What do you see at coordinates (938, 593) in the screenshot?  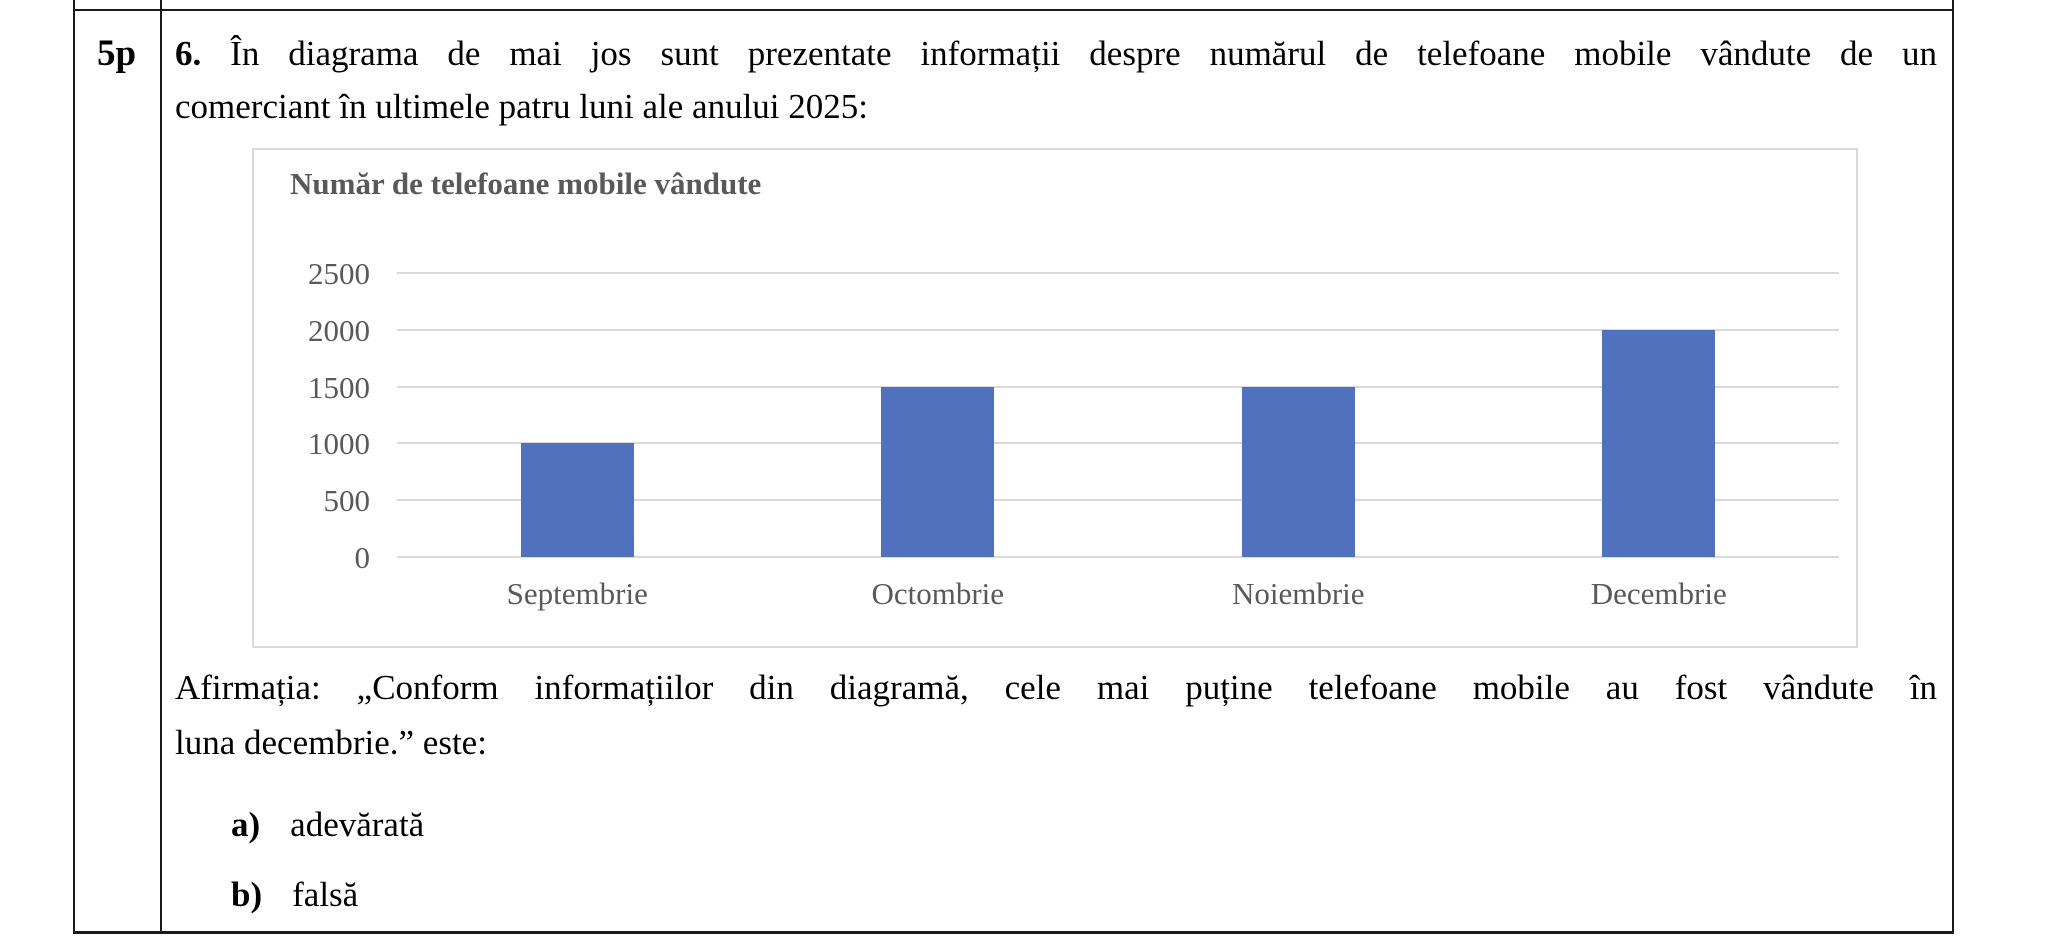 I see `x-axis-category-label: Octombrie` at bounding box center [938, 593].